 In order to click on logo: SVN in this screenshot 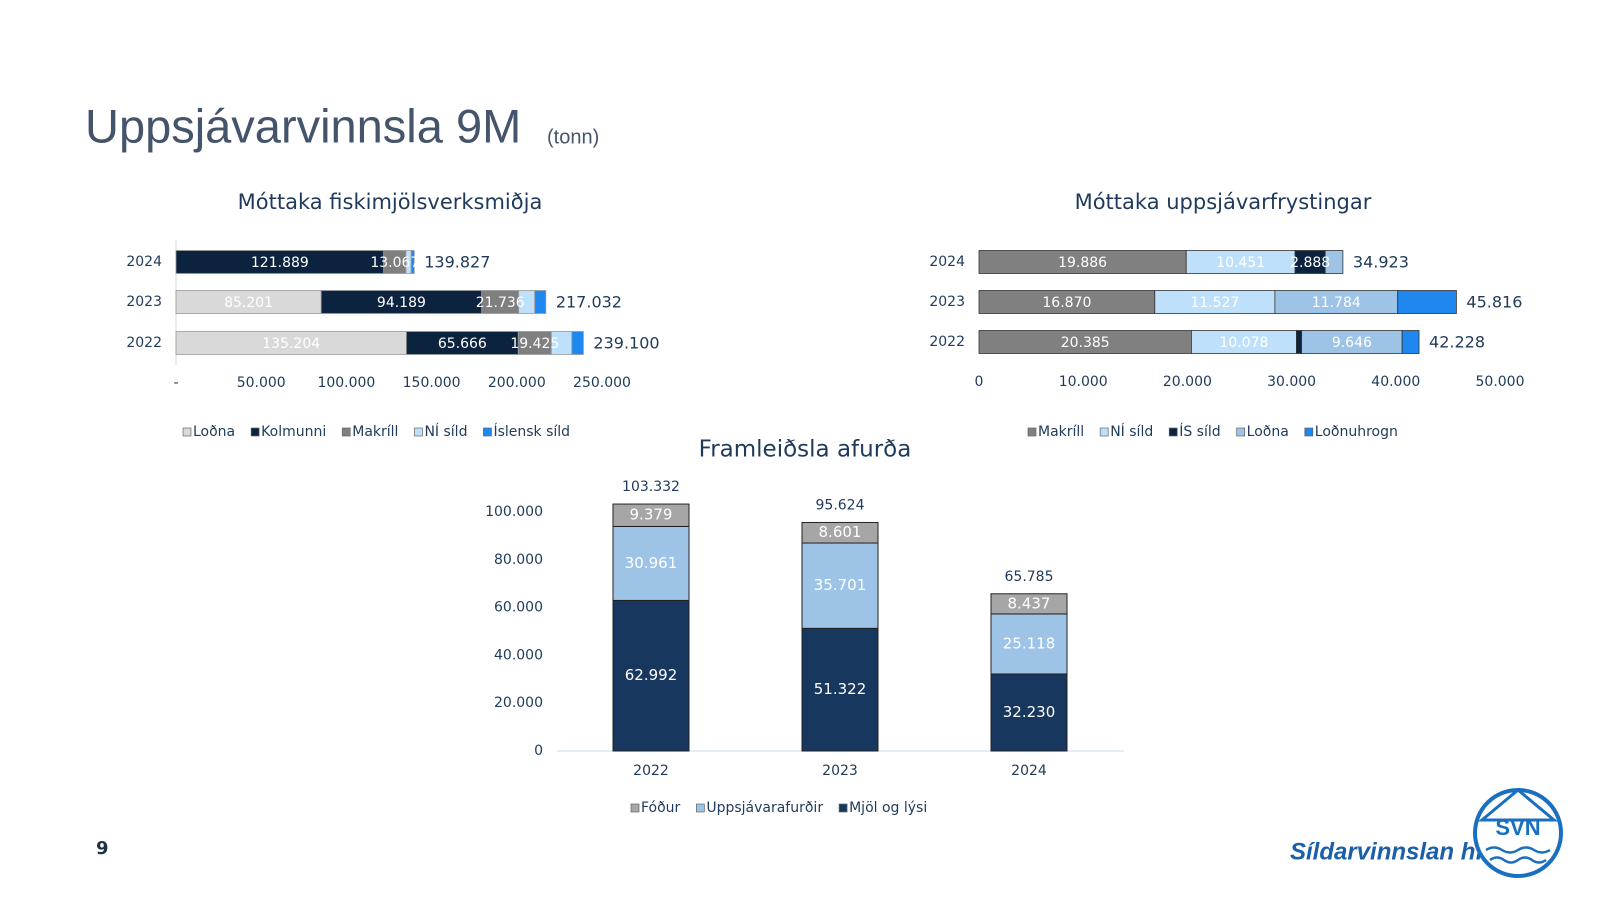, I will do `click(1518, 833)`.